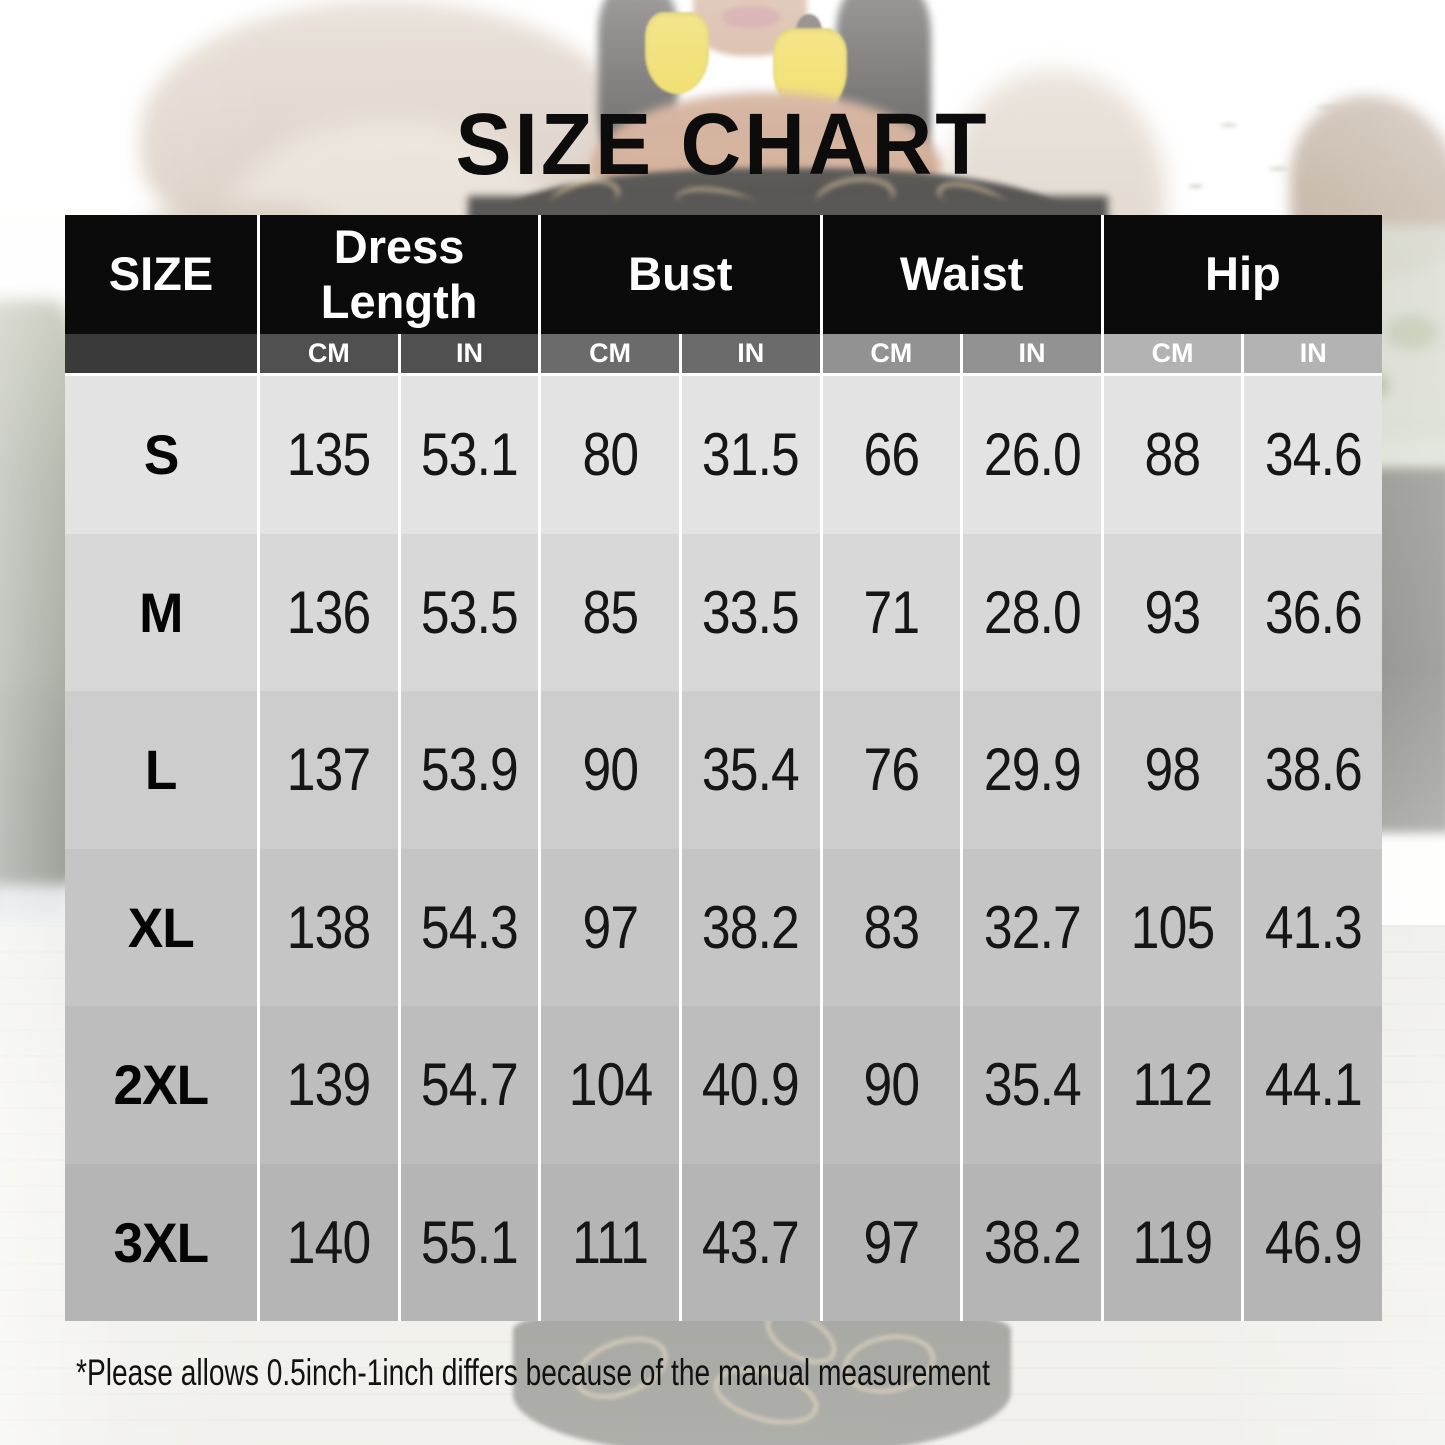  I want to click on data-cell: 32.7, so click(1032, 927).